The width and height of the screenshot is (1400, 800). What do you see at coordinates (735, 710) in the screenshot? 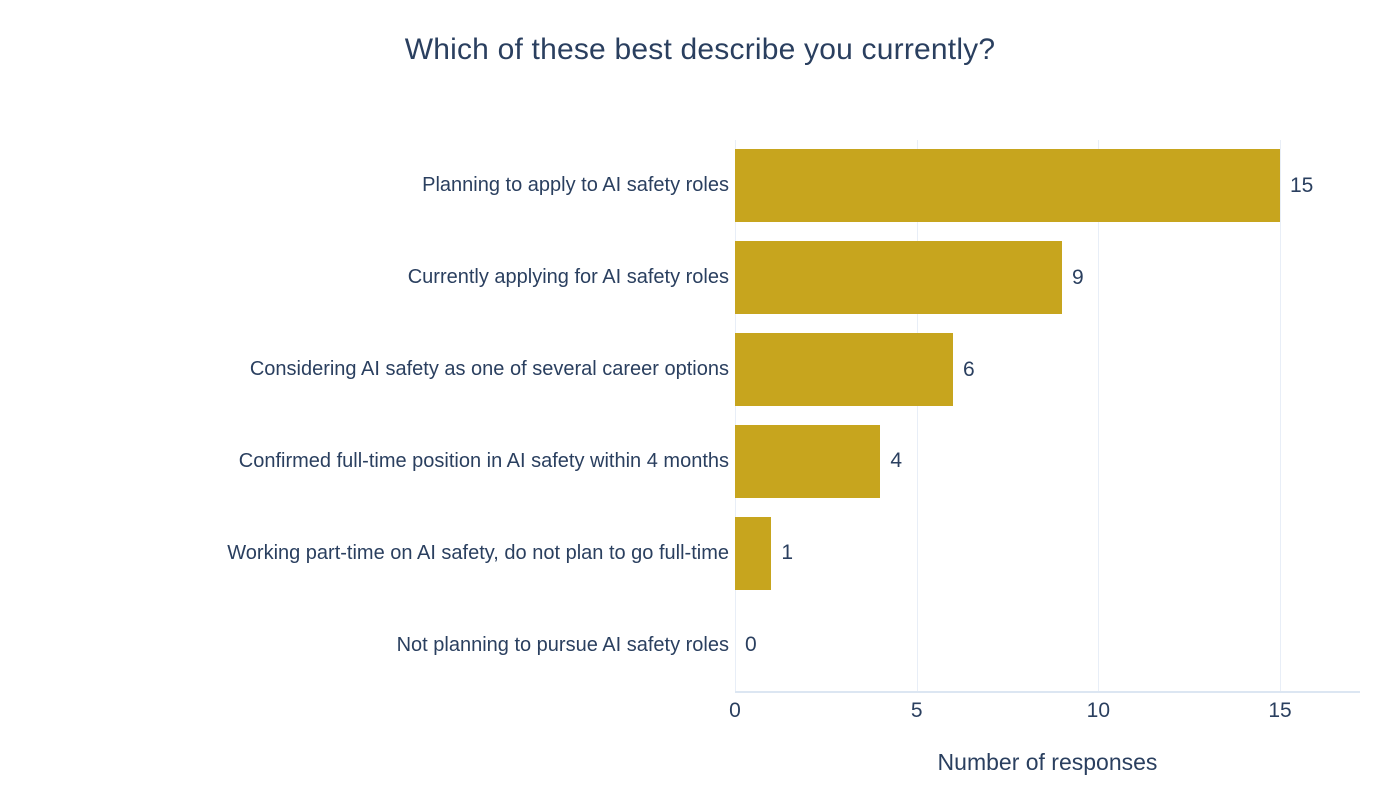
I see `x-tick-label: 0` at bounding box center [735, 710].